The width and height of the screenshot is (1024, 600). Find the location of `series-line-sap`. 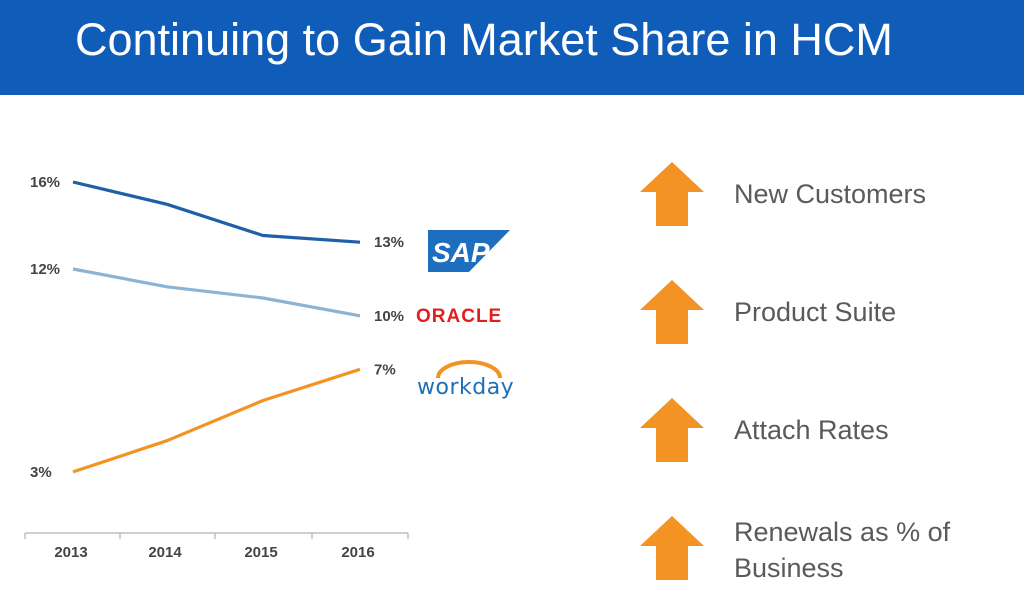

series-line-sap is located at coordinates (216, 212).